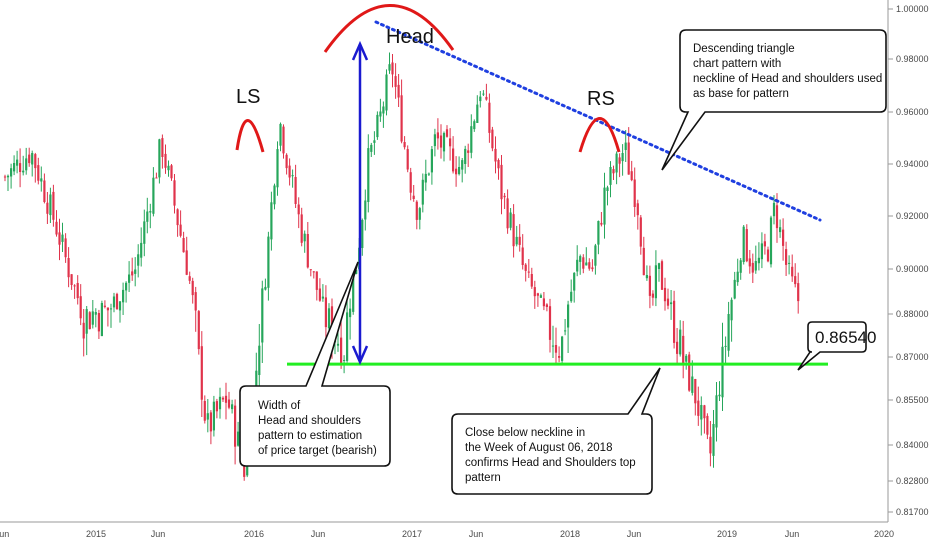  What do you see at coordinates (912, 314) in the screenshot?
I see `price-tick-label: 0.88000` at bounding box center [912, 314].